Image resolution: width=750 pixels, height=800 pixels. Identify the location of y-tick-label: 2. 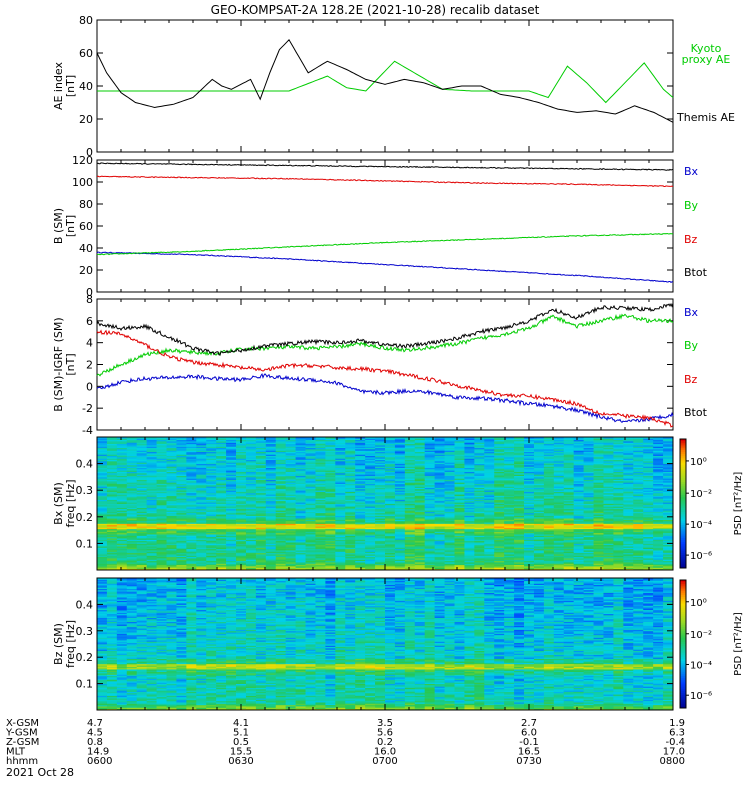
(89, 365).